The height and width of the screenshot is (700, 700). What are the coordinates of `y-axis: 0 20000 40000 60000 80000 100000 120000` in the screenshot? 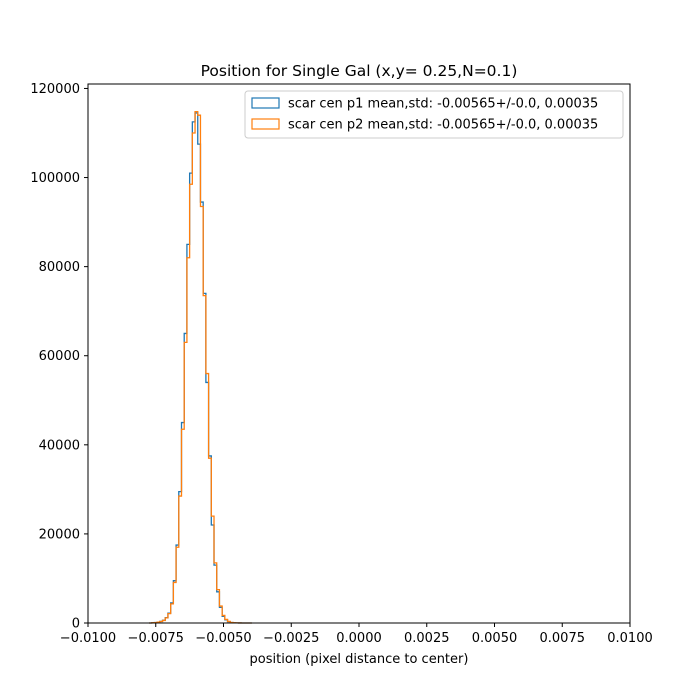 It's located at (59, 357).